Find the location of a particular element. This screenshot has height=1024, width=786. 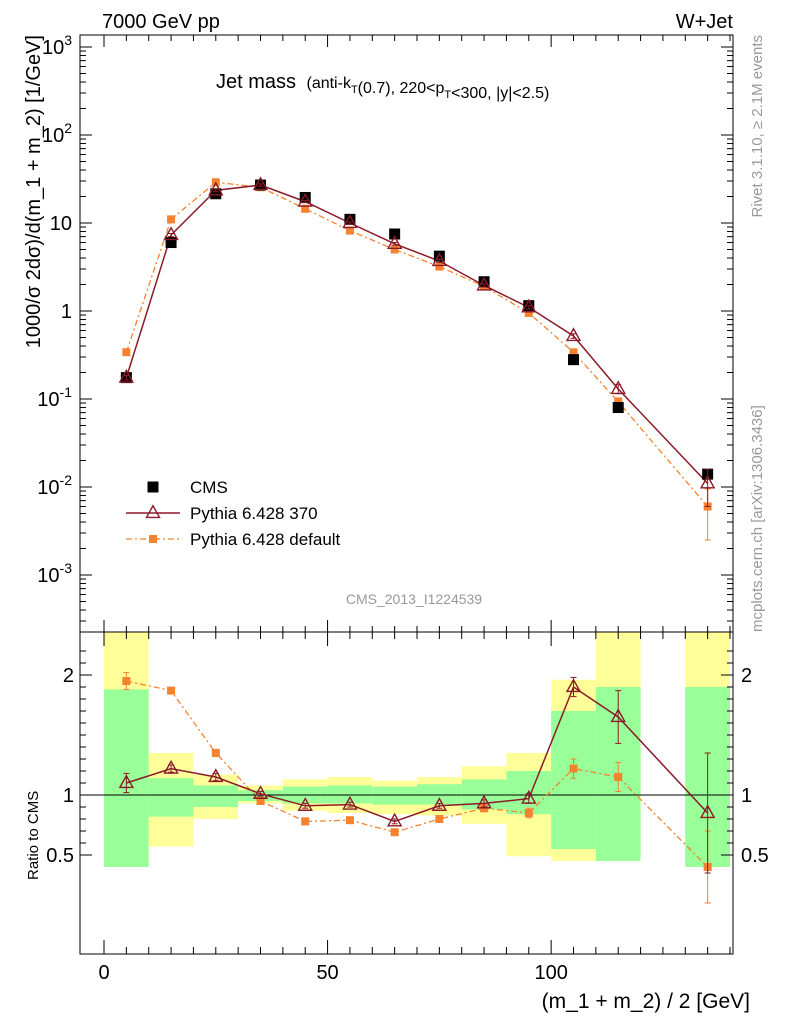

mcplots-label: mcplots.cern.ch [arXiv:1306.3436] is located at coordinates (757, 518).